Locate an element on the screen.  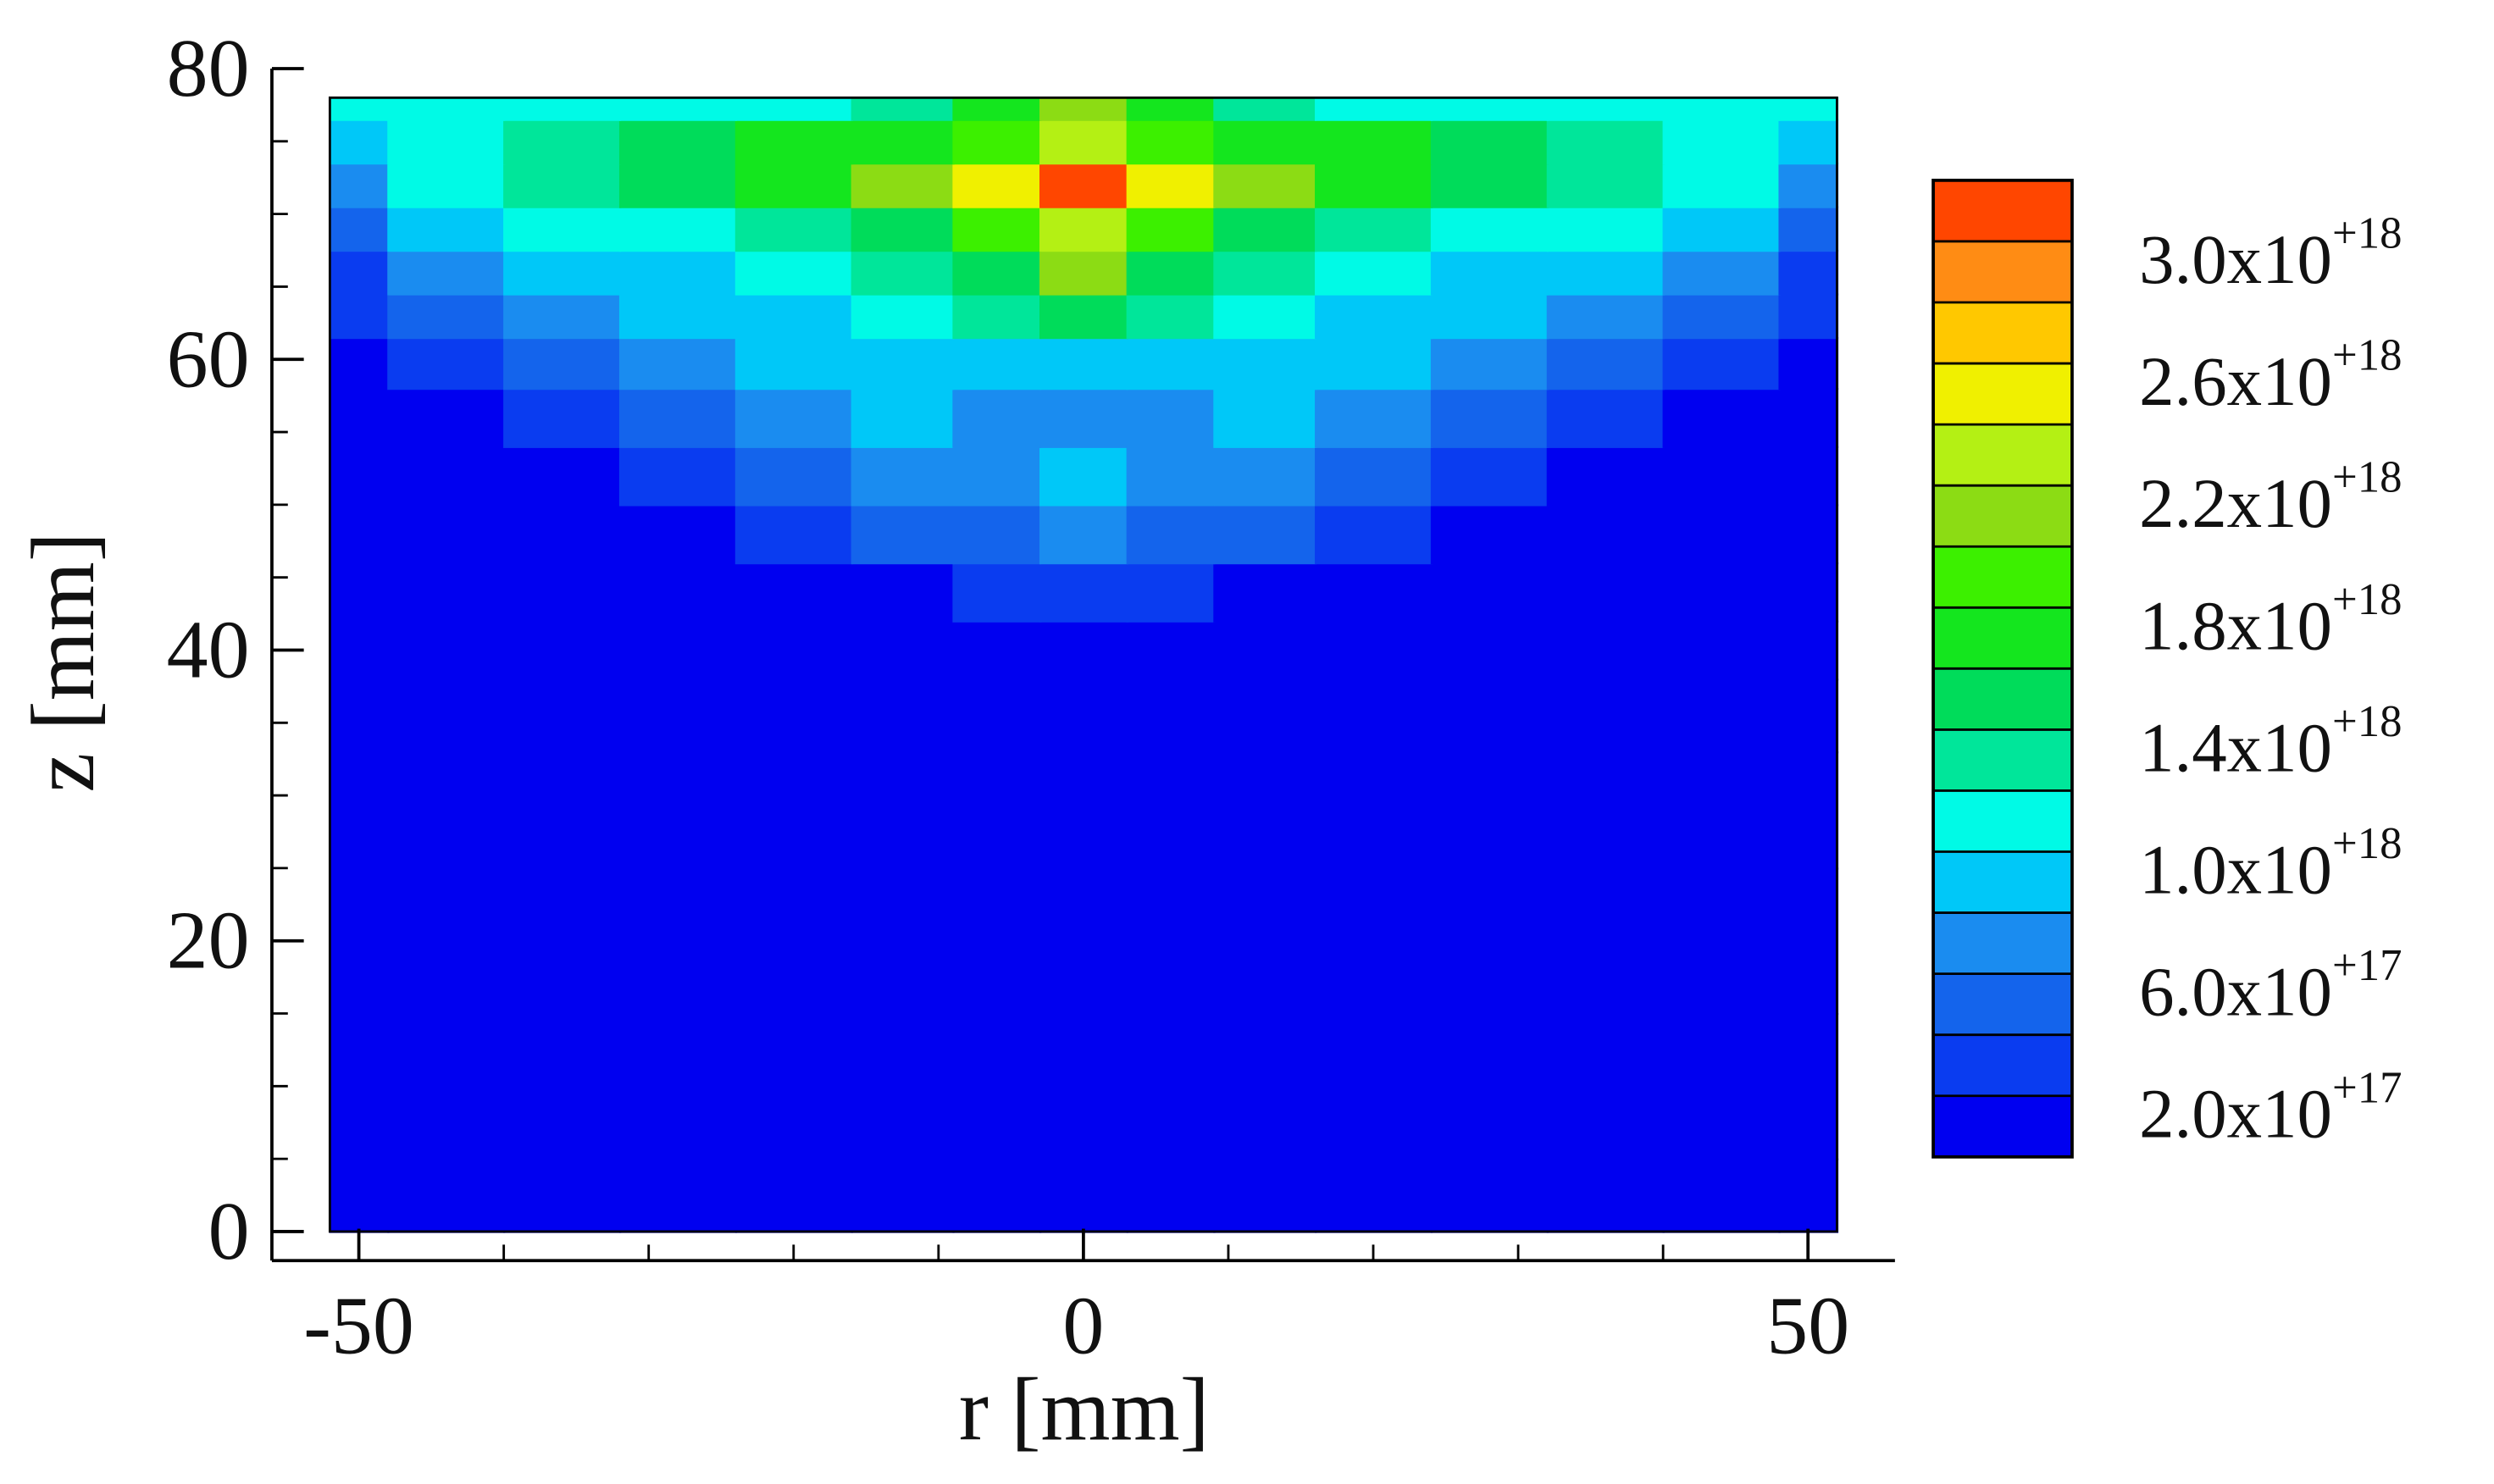
y-tick-label: 0 is located at coordinates (229, 1231).